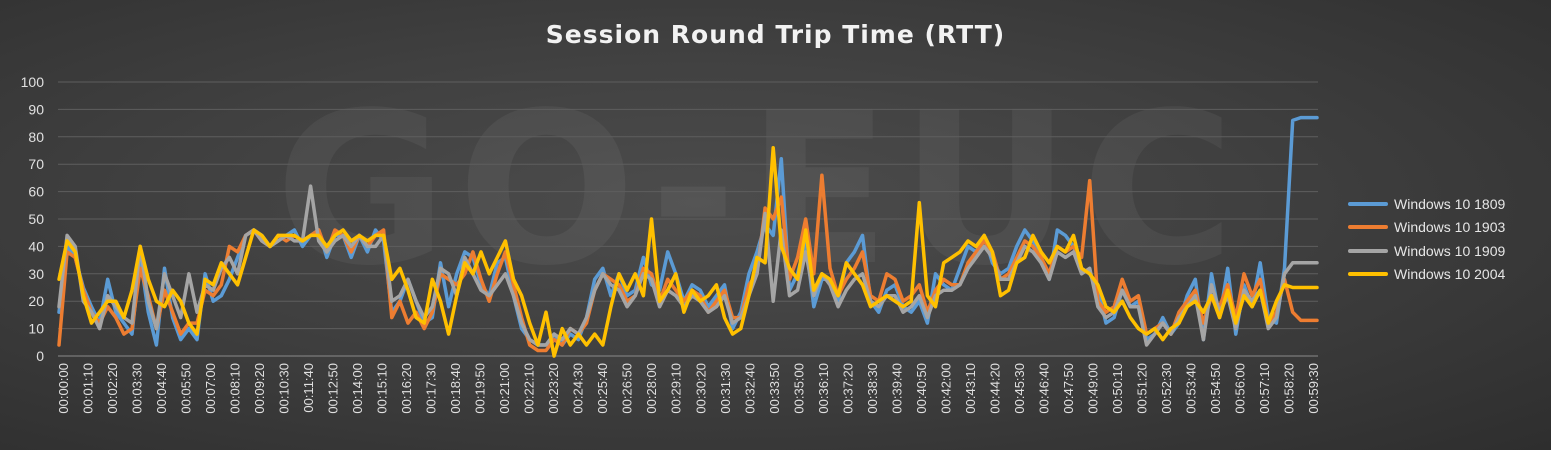 Image resolution: width=1551 pixels, height=450 pixels. Describe the element at coordinates (431, 388) in the screenshot. I see `x-tick-label: 00:17:30` at that location.